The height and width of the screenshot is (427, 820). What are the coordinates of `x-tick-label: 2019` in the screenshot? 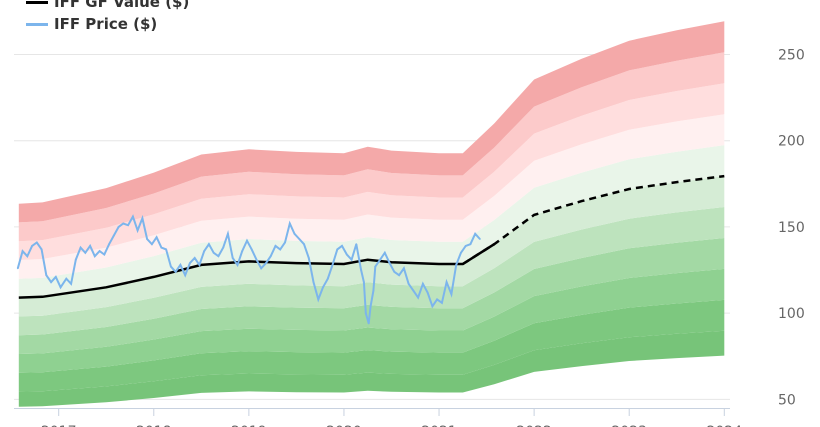 It's located at (249, 425).